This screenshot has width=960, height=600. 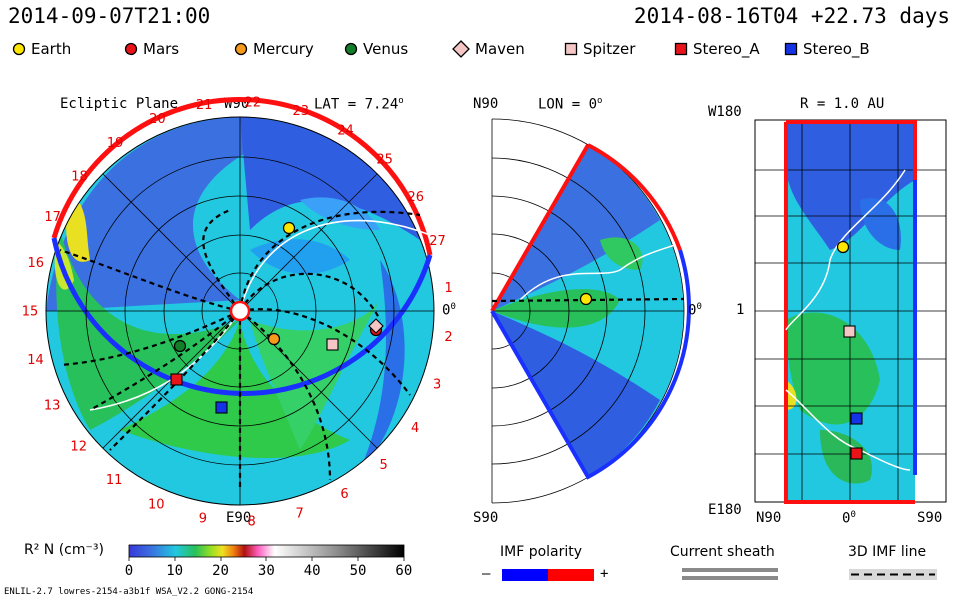 What do you see at coordinates (109, 16) in the screenshot?
I see `run-time-label: 2014-09-07T21:00` at bounding box center [109, 16].